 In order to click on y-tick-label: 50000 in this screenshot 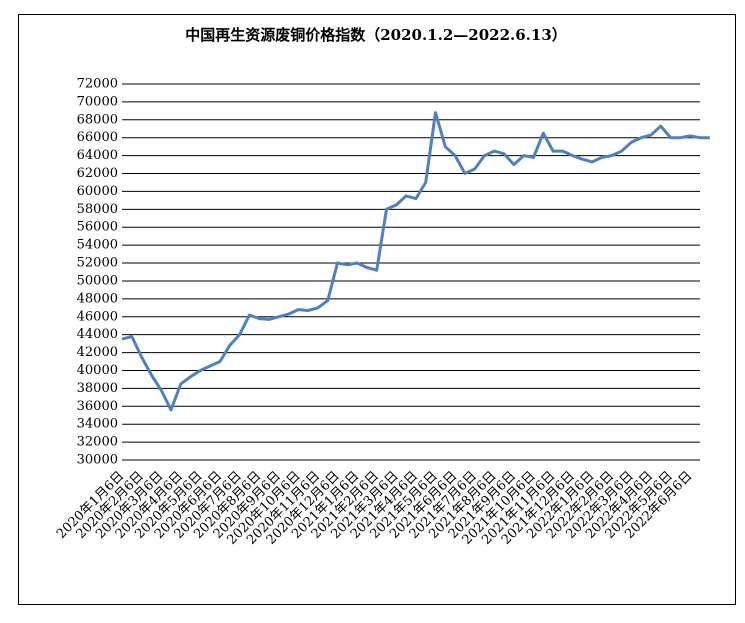, I will do `click(97, 280)`.